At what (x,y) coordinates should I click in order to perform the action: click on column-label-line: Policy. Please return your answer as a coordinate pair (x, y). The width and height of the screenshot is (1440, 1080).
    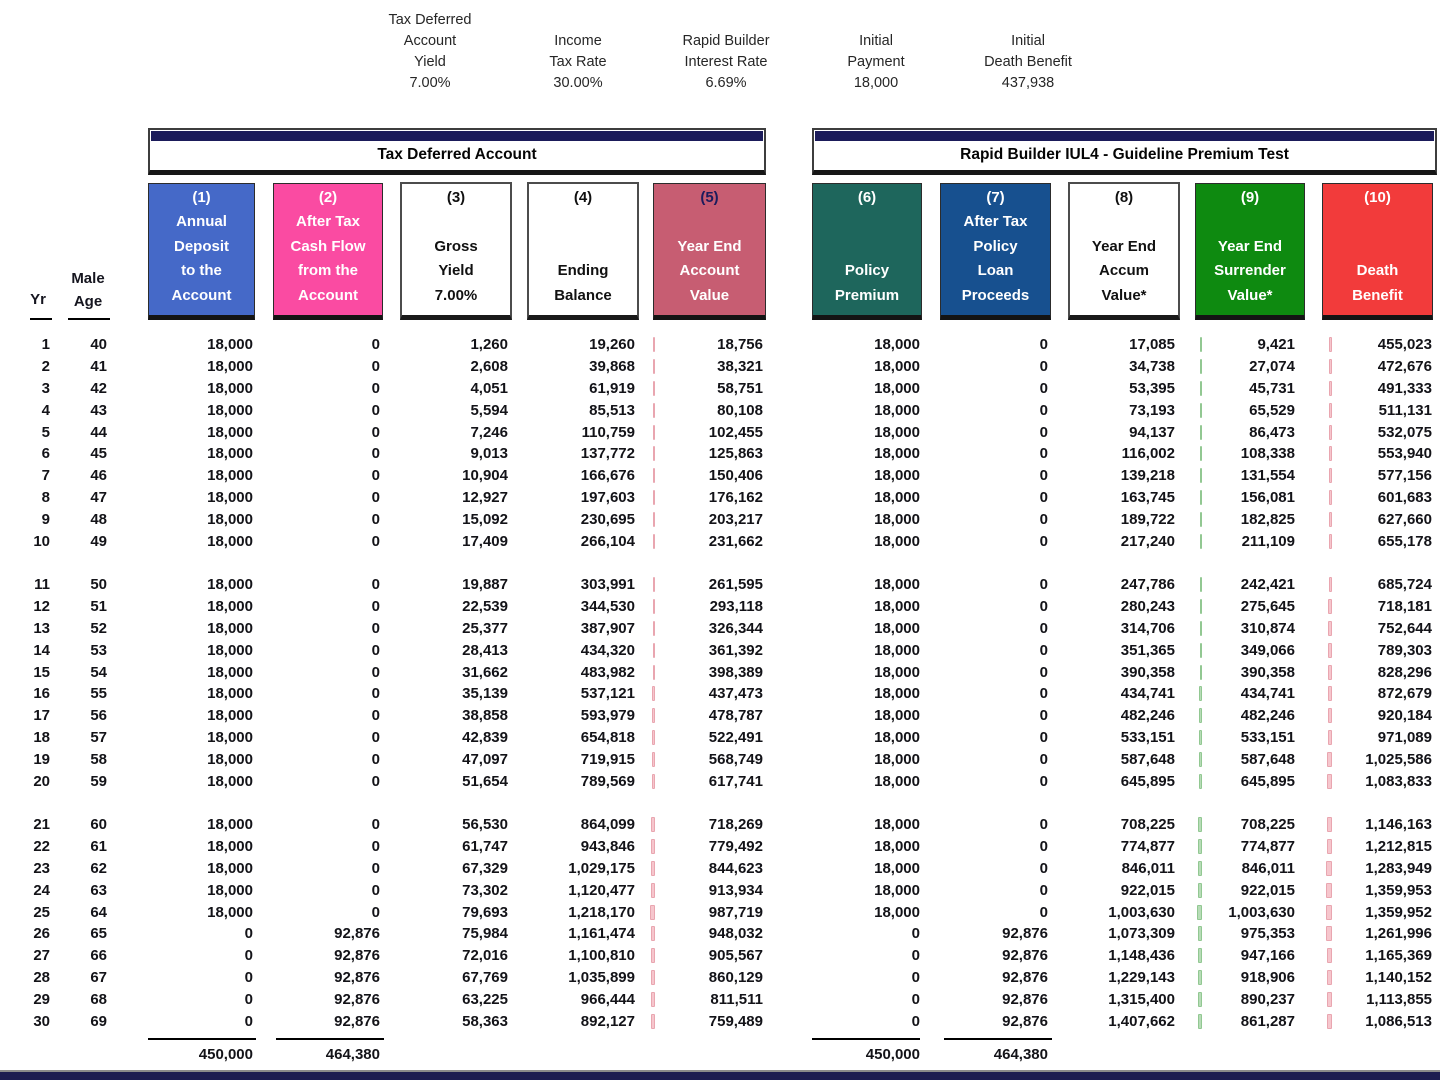
    Looking at the image, I should click on (867, 270).